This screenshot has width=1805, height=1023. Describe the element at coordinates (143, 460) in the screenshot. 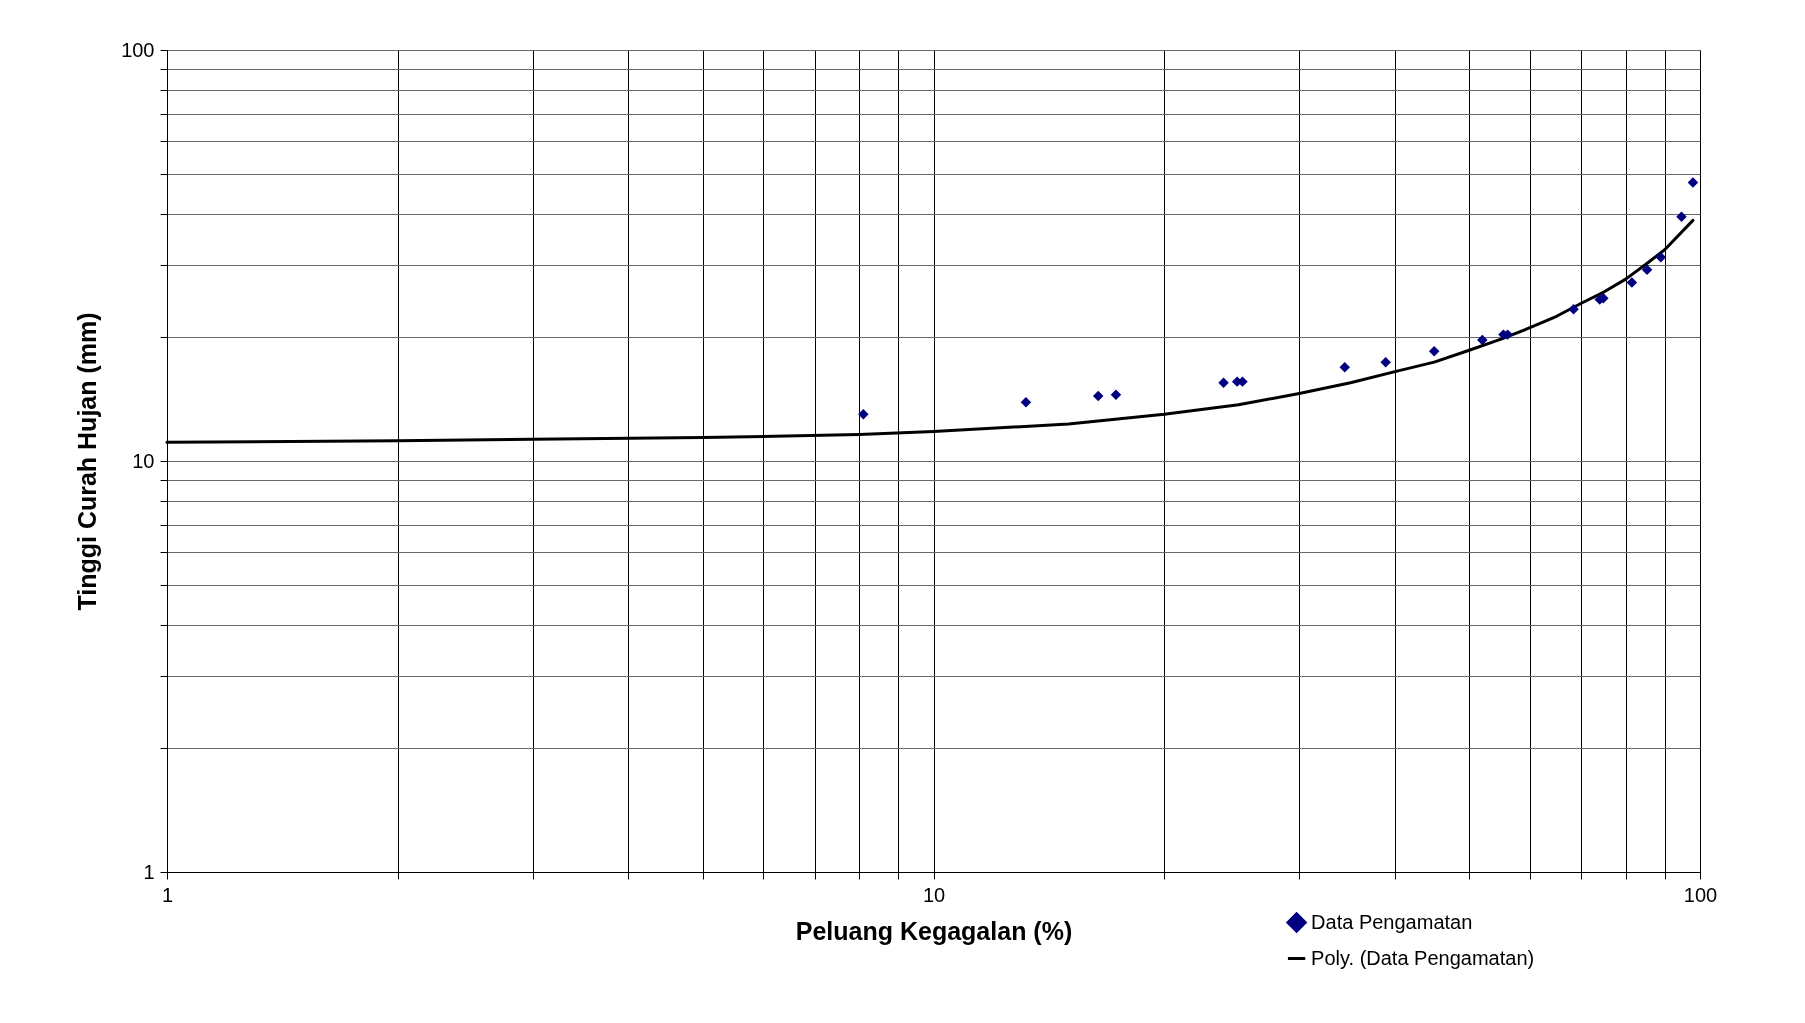

I see `y-tick-label: 10` at that location.